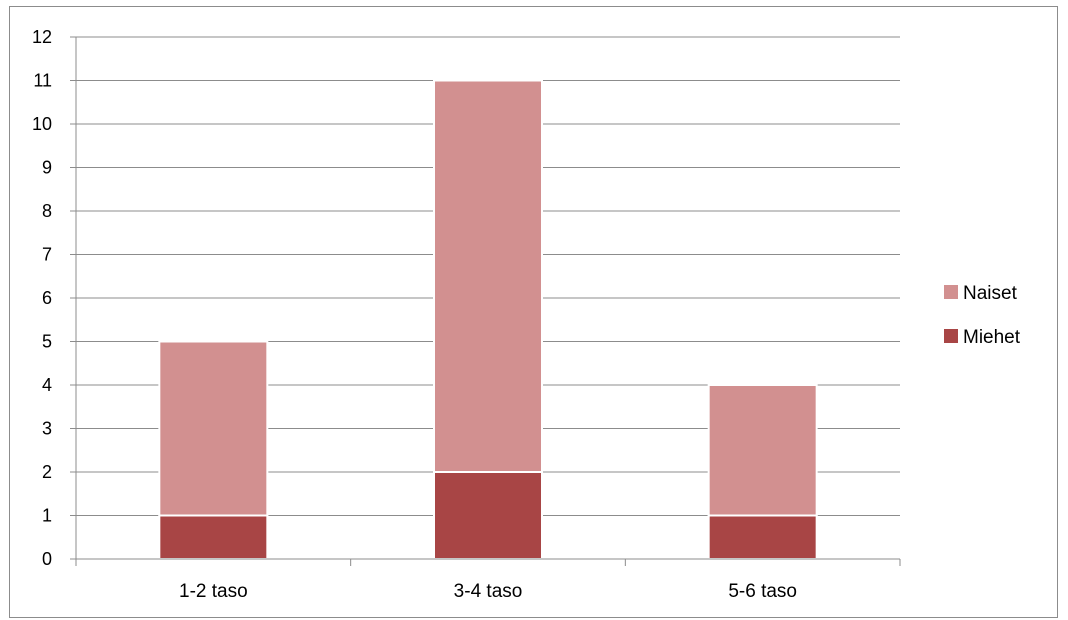  I want to click on y-tick-label: 9, so click(47, 168).